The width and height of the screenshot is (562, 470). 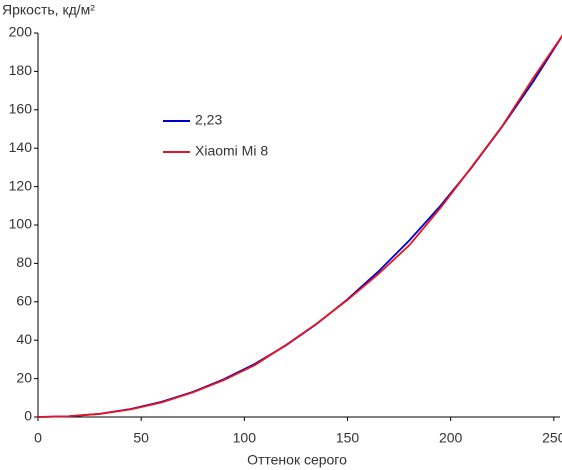 I want to click on x-axis-title: Оттенок серого, so click(x=297, y=460).